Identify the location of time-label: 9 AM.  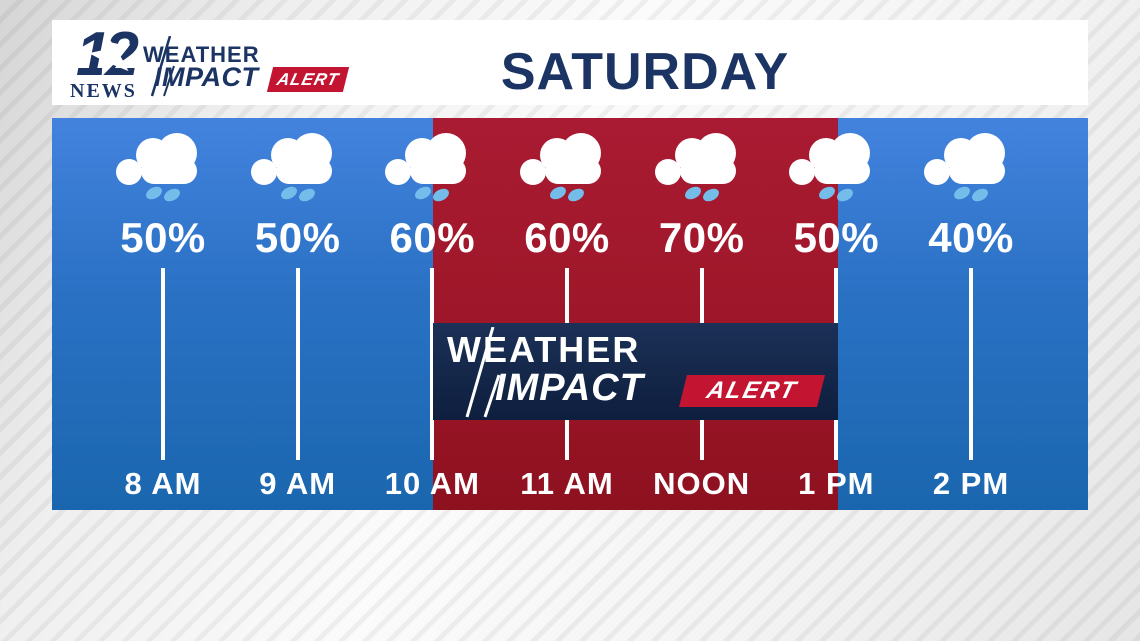
(298, 483).